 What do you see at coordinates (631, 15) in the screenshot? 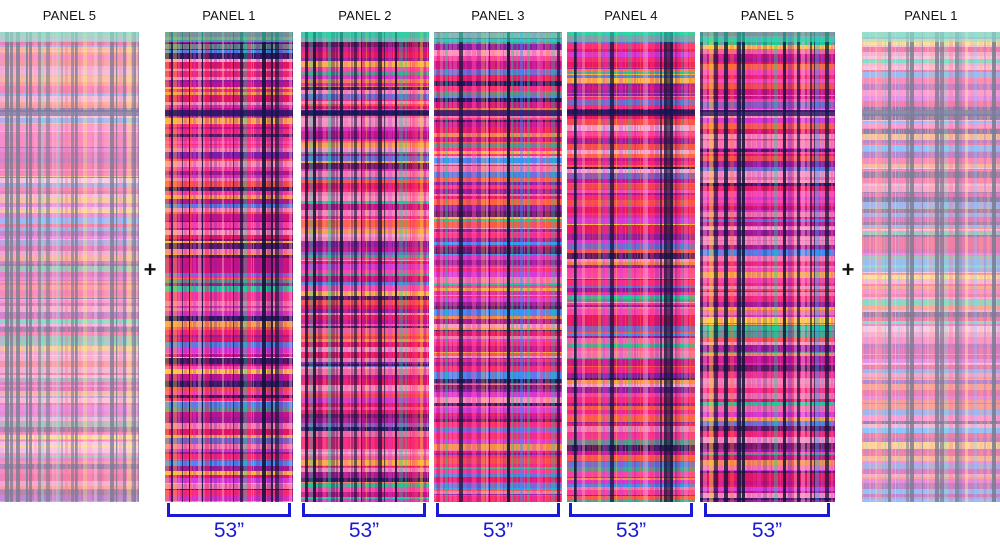
I see `panel-label: PANEL 4` at bounding box center [631, 15].